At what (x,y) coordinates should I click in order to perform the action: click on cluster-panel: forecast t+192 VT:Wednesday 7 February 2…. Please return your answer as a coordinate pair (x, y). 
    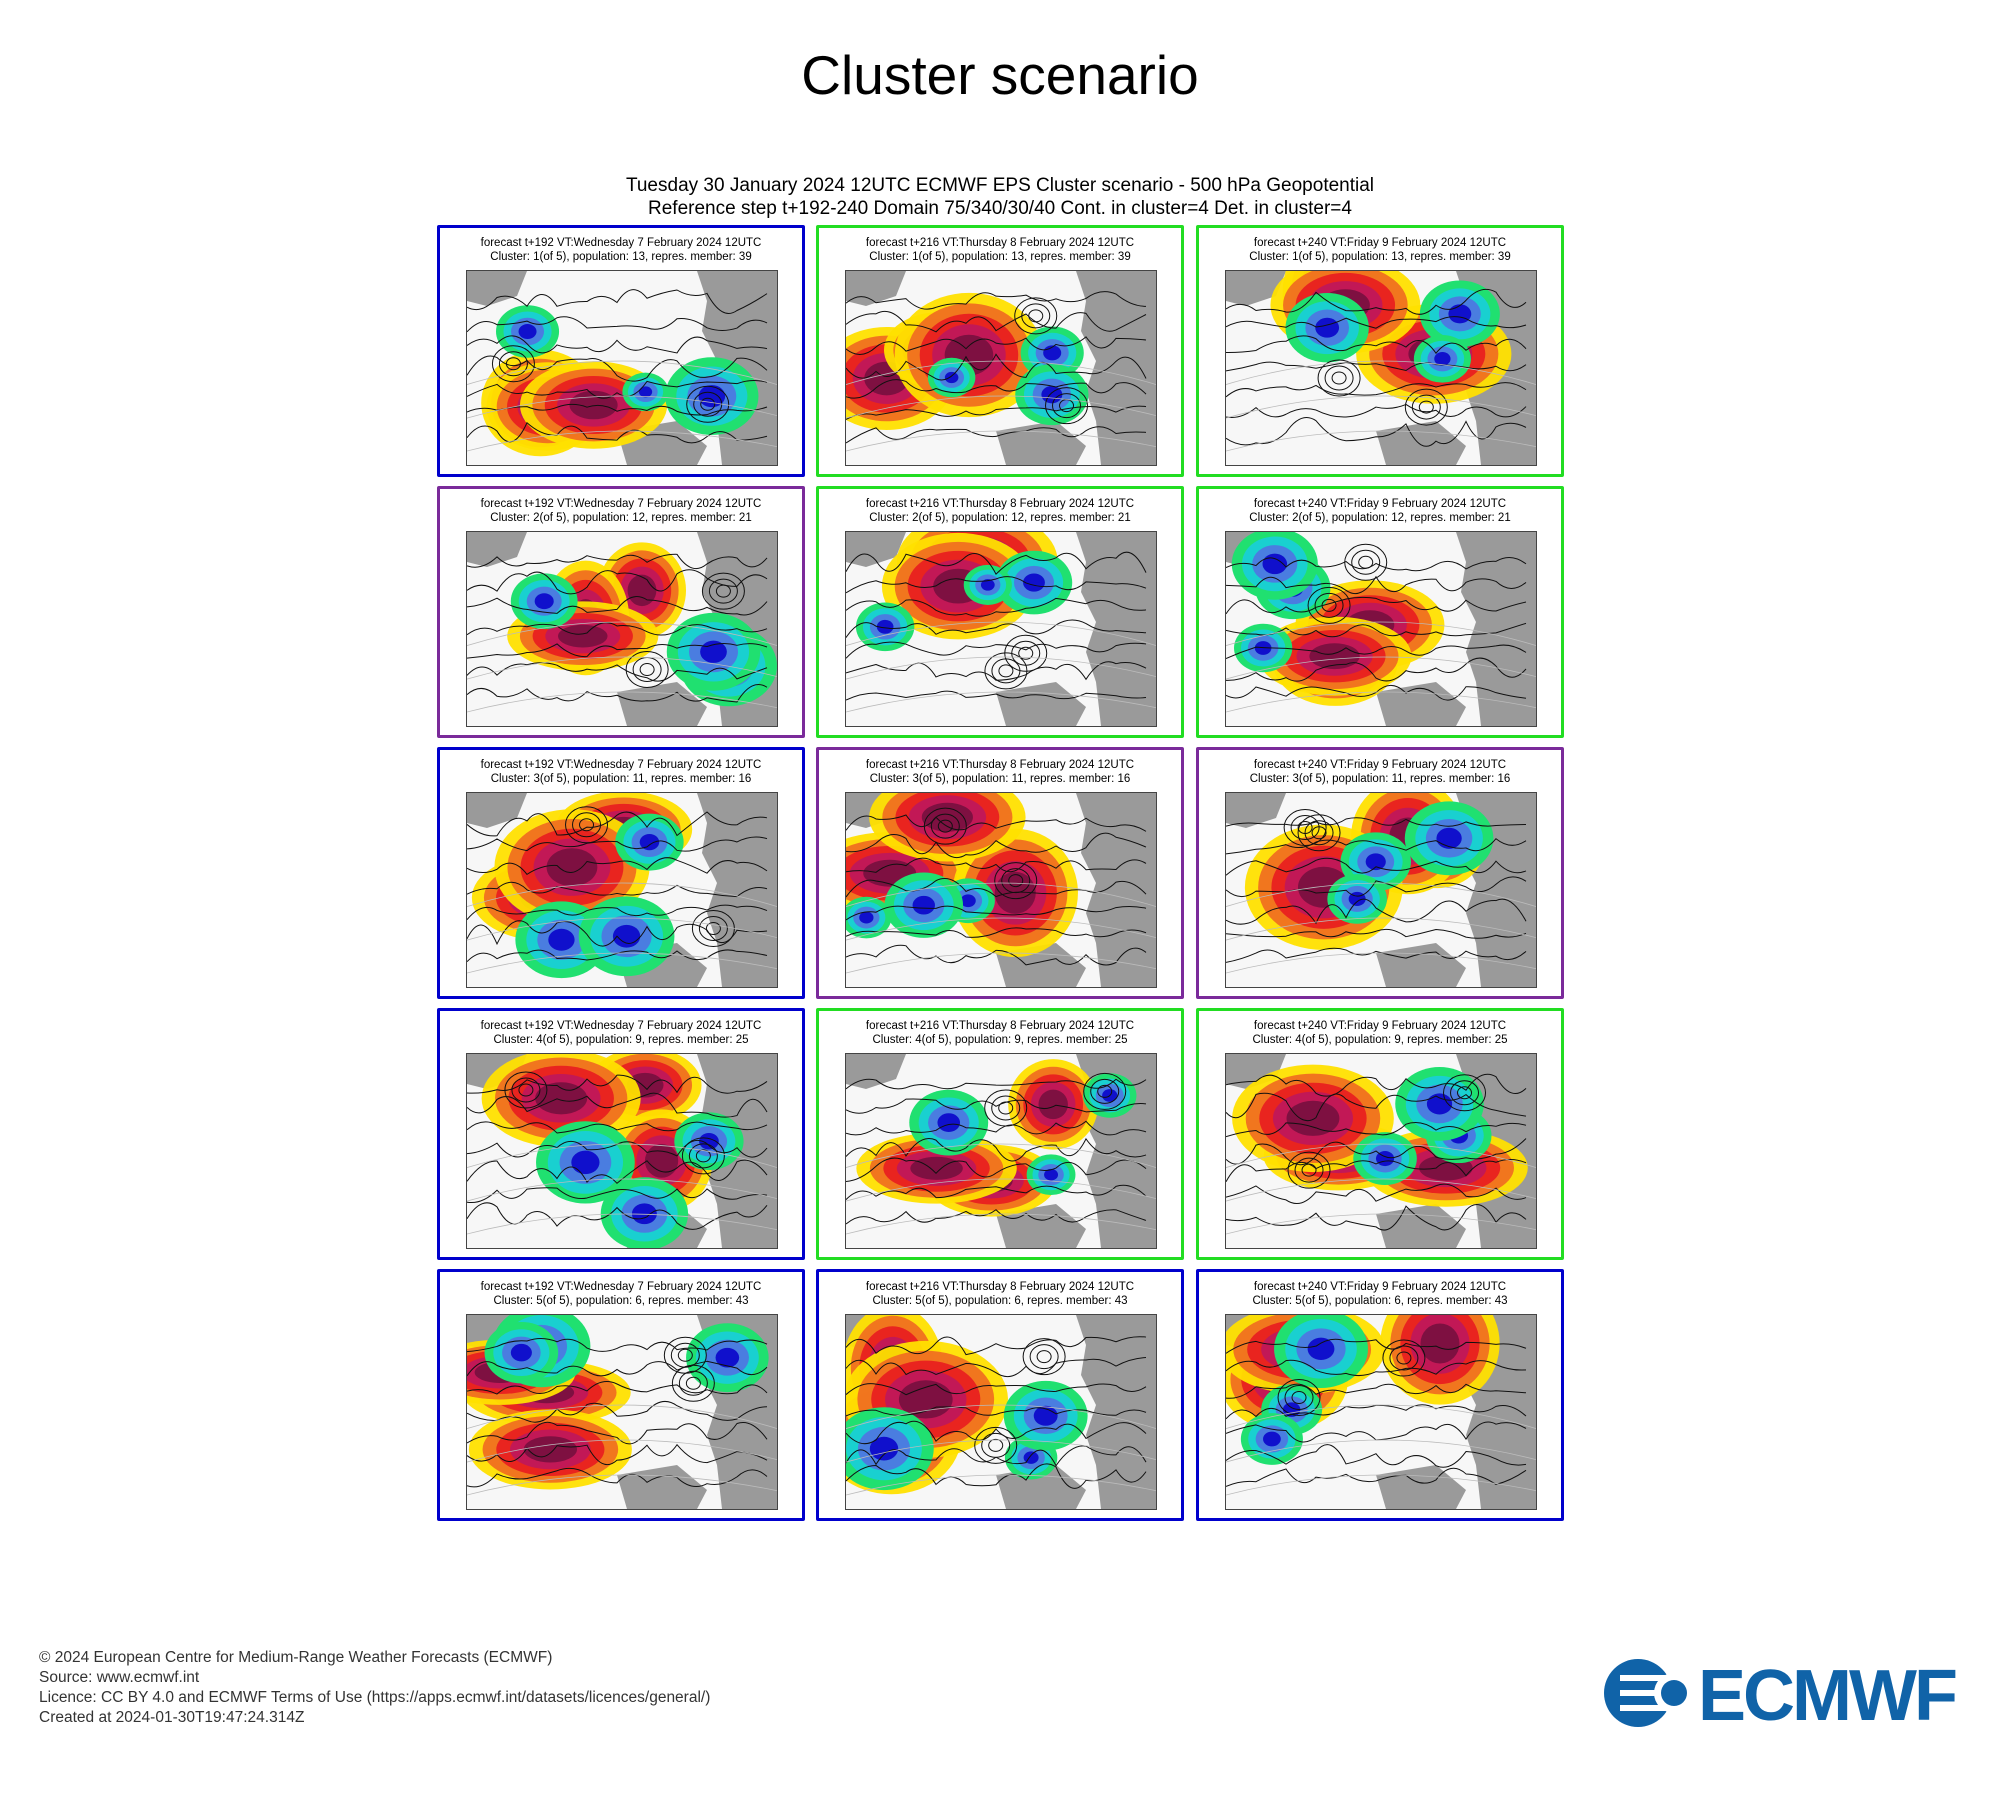
    Looking at the image, I should click on (621, 612).